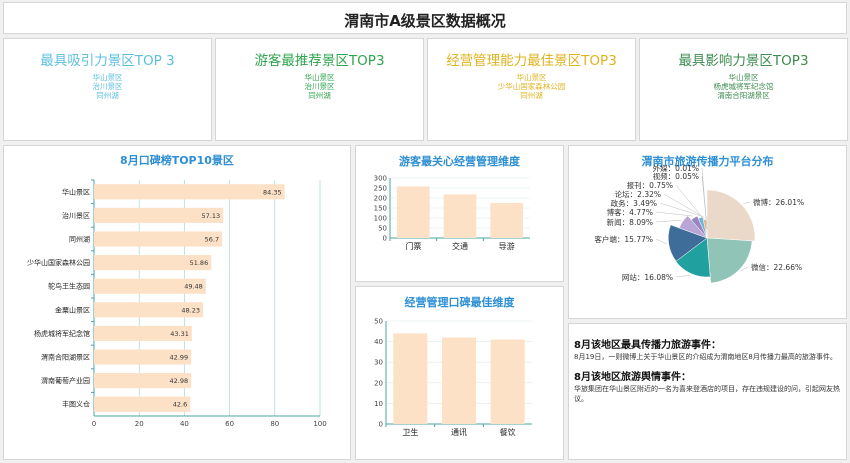 The width and height of the screenshot is (850, 463). I want to click on kpi-item: 杨虎城将军纪念馆, so click(743, 86).